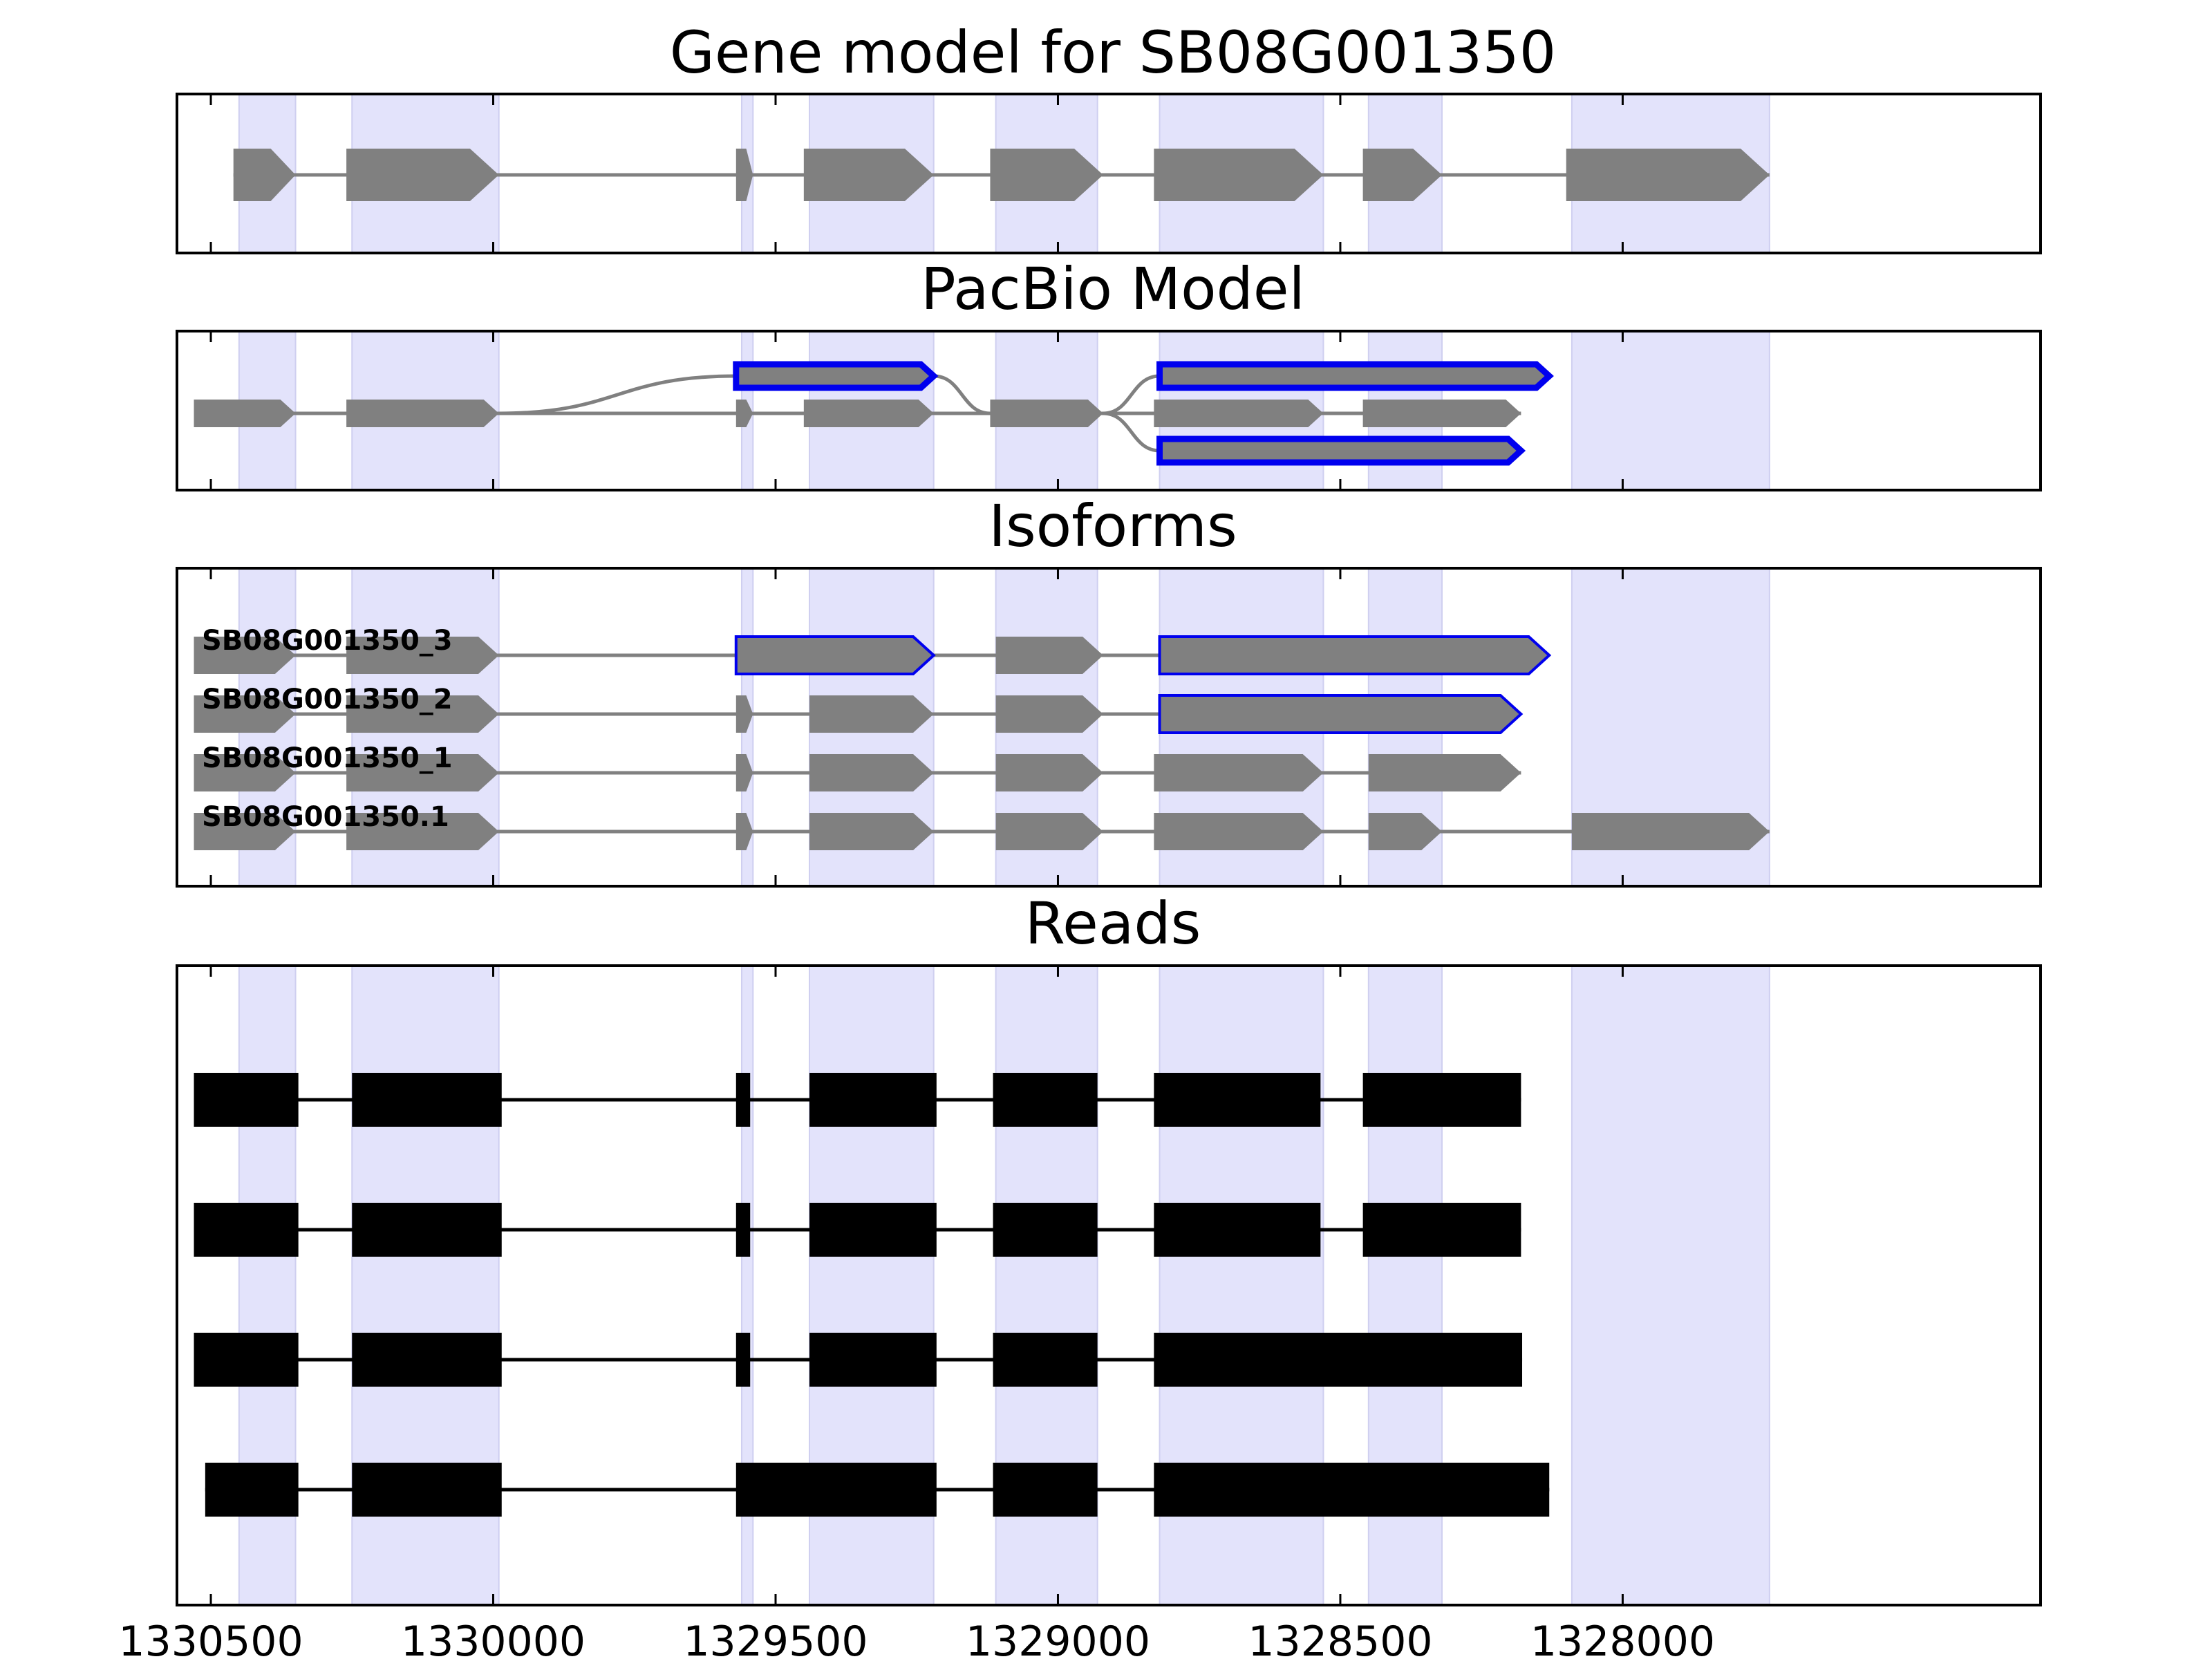 This screenshot has height=1659, width=2212. I want to click on panel-title-gene-model: Gene model for SB08G001350, so click(1113, 53).